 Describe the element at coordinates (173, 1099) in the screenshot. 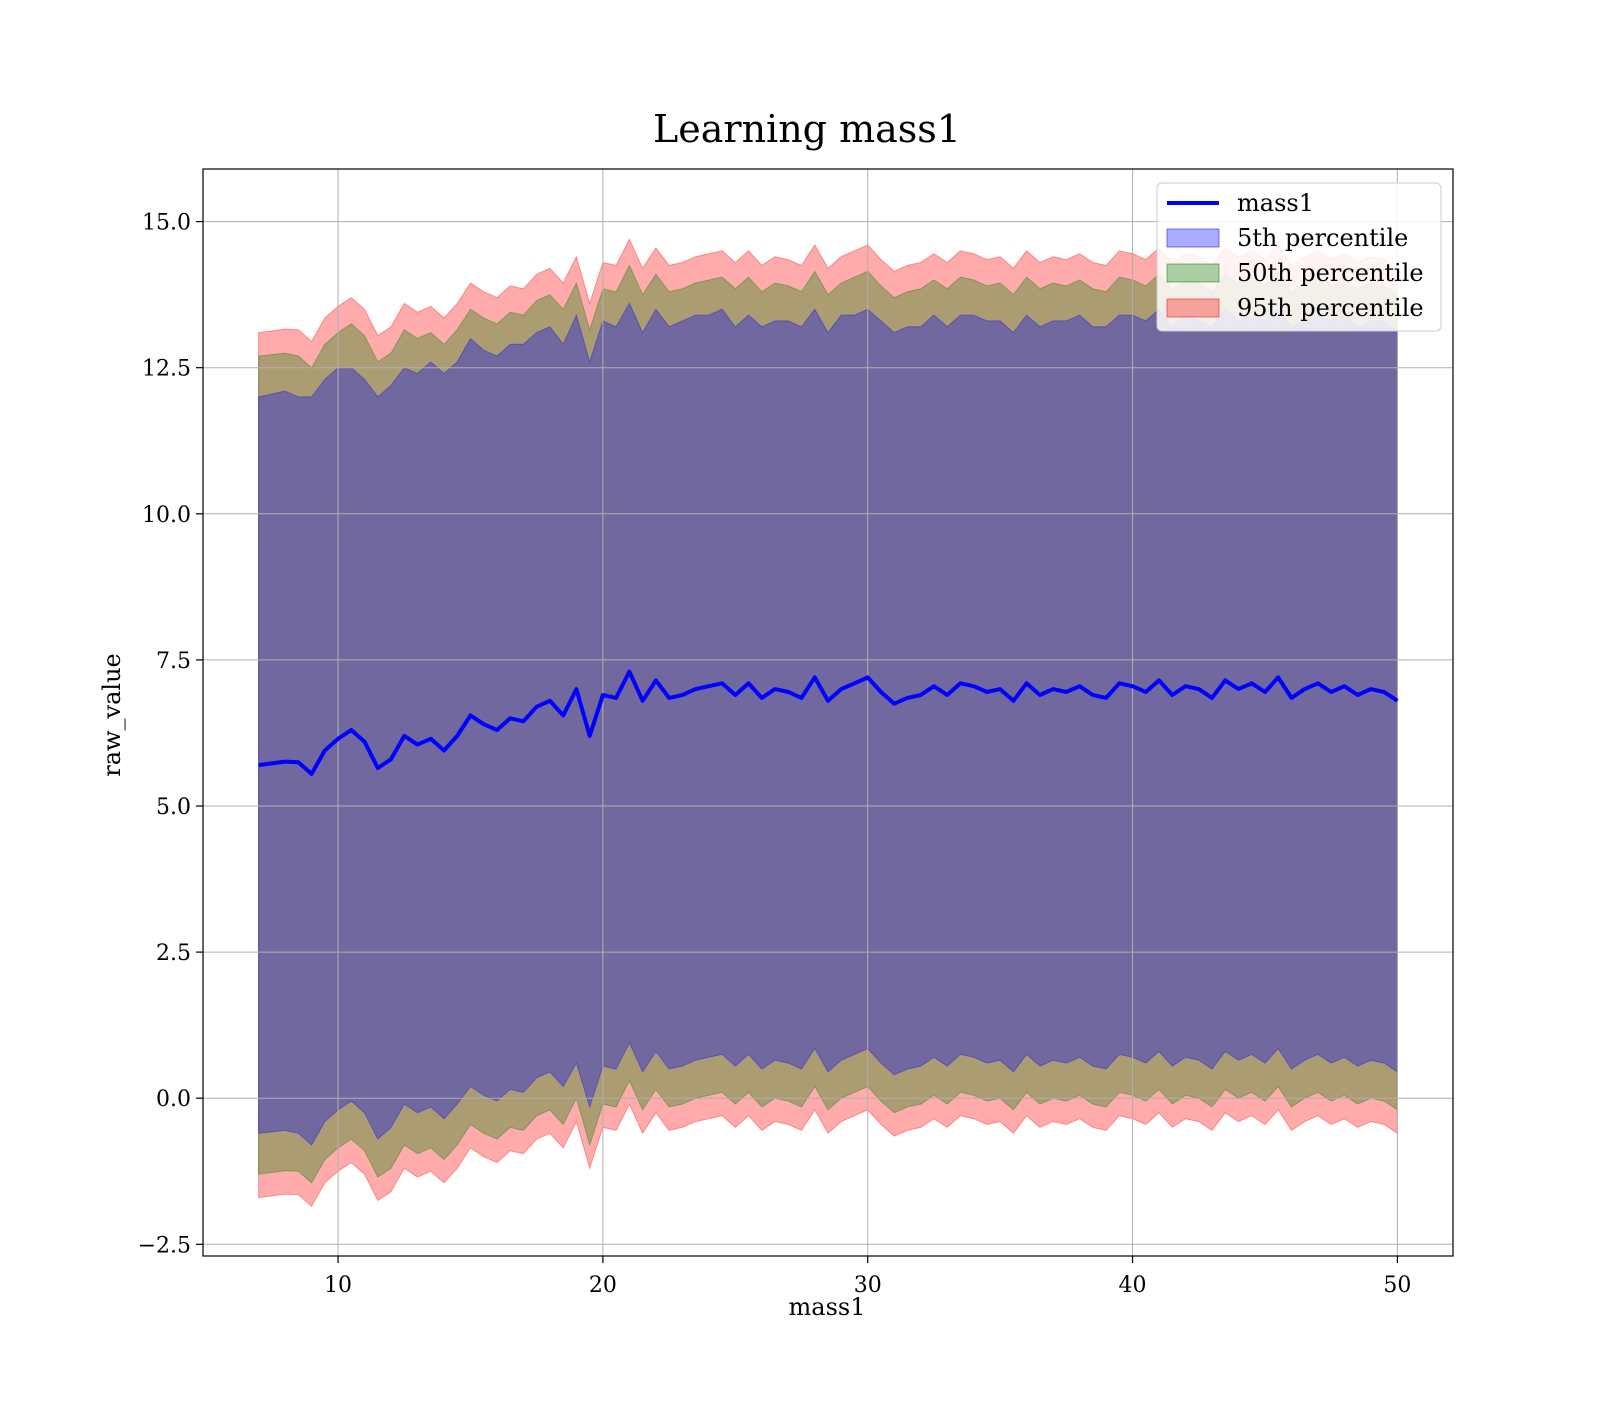

I see `y-tick-label: 0.0` at that location.